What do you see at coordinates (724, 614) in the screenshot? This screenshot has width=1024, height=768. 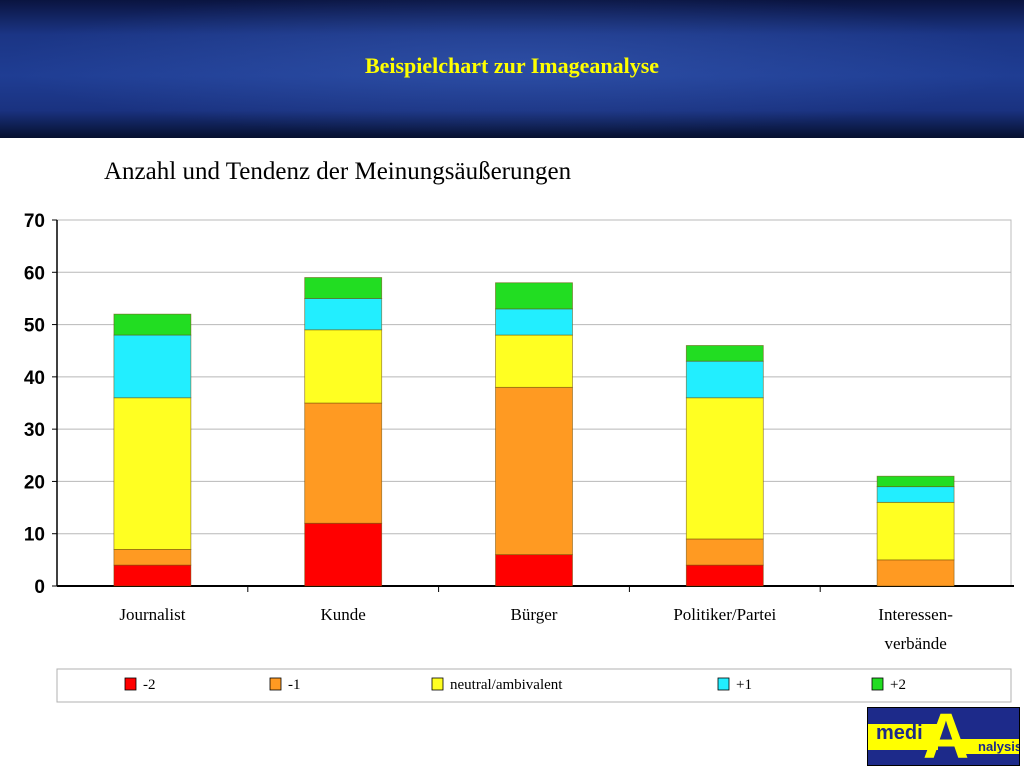 I see `x-category-label: Politiker/Partei` at bounding box center [724, 614].